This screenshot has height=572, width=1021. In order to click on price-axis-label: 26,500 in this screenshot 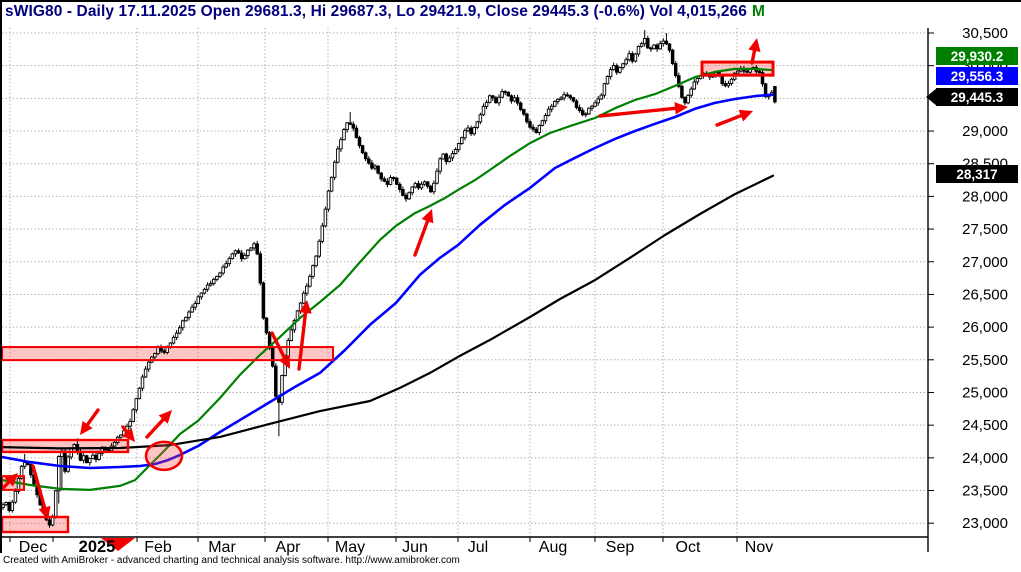, I will do `click(985, 294)`.